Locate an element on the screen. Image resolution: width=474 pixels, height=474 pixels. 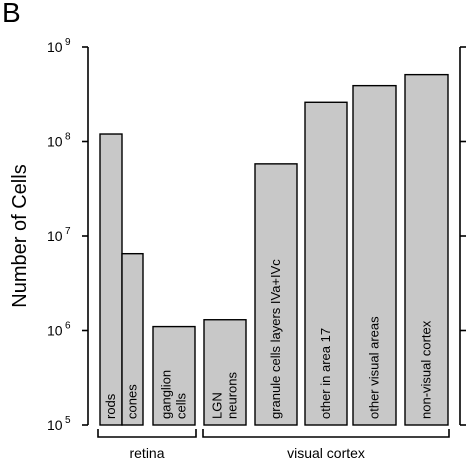
bar-label: granule cells layers IVa+IVc is located at coordinates (275, 339).